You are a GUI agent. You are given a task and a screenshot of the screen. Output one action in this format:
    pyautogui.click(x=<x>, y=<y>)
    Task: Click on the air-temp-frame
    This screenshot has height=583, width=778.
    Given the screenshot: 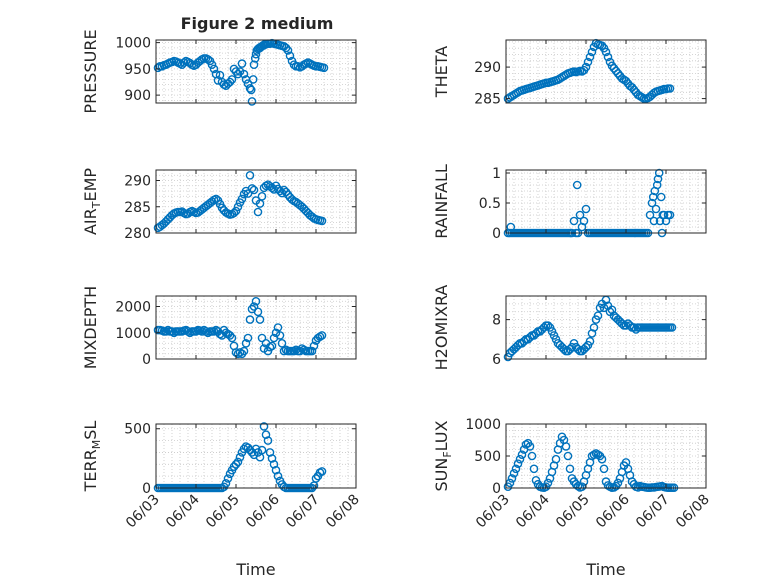 What is the action you would take?
    pyautogui.click(x=256, y=201)
    